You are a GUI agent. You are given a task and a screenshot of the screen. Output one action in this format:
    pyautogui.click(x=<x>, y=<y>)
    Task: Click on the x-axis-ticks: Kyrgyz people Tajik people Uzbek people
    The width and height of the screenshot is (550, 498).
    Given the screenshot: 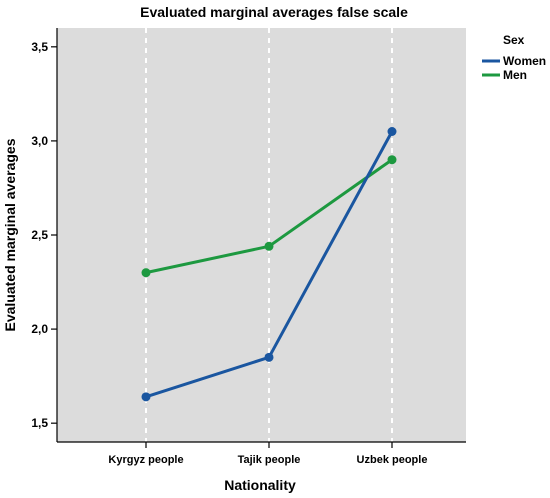 What is the action you would take?
    pyautogui.click(x=267, y=454)
    